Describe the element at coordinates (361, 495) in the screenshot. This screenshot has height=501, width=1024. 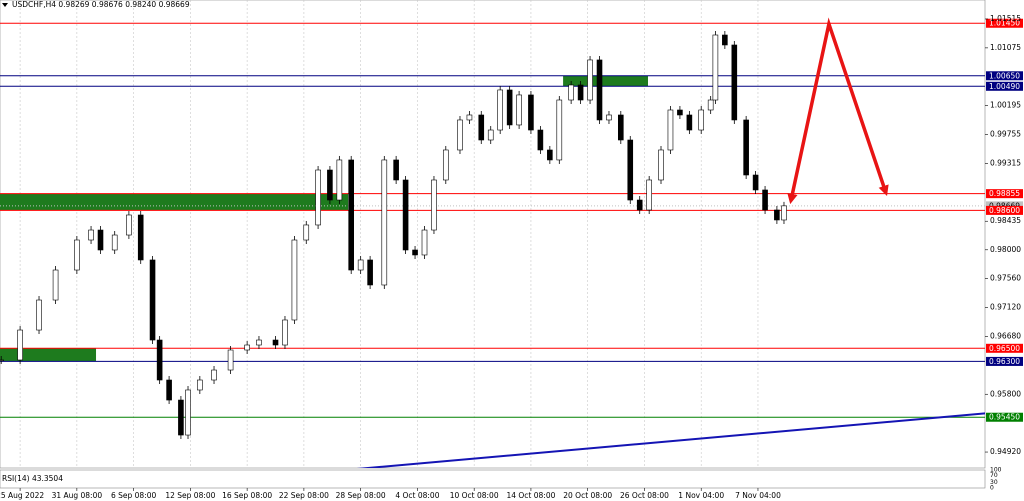
I see `x-tick-label: 28 Sep 08:00` at that location.